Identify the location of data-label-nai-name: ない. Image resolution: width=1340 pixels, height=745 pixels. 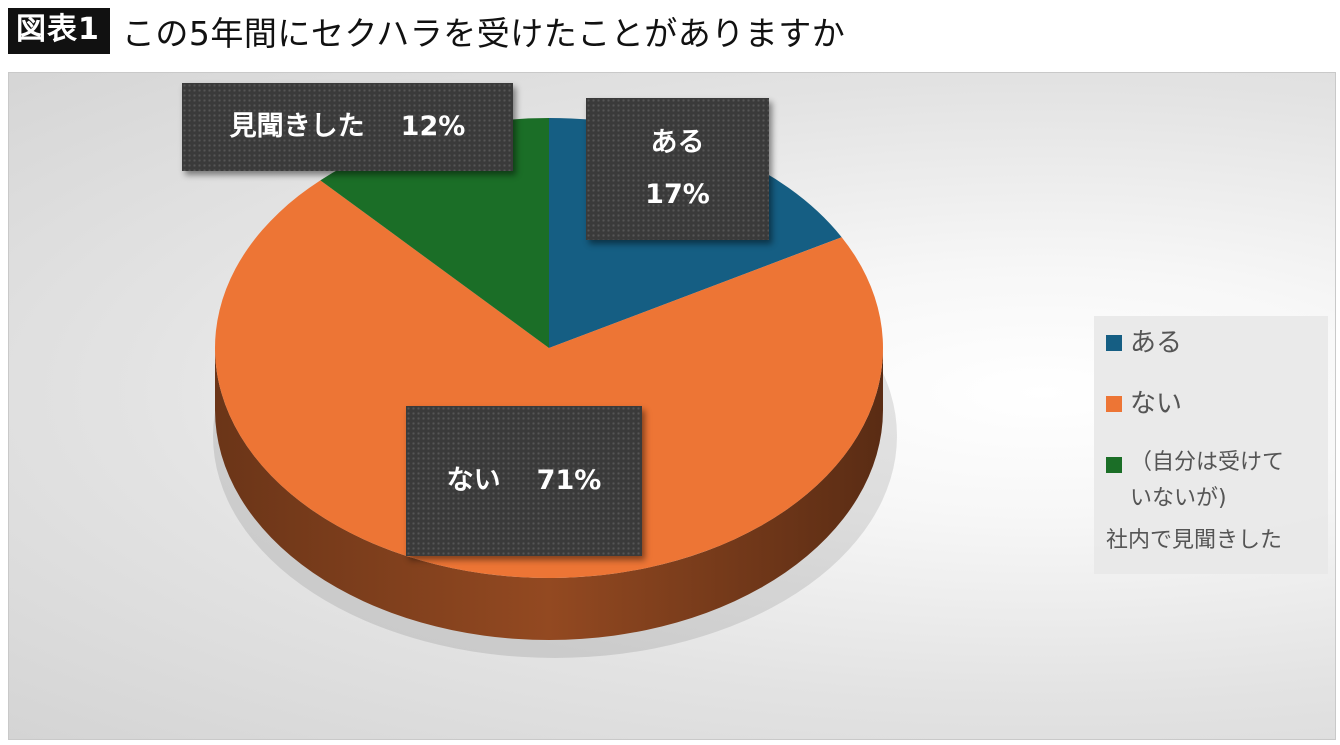
(473, 480).